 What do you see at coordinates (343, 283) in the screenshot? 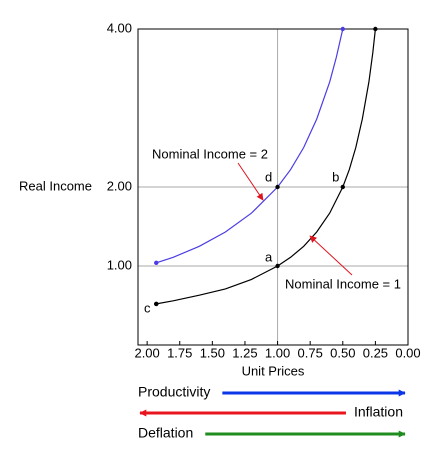
I see `annotation: Nominal Income = 1` at bounding box center [343, 283].